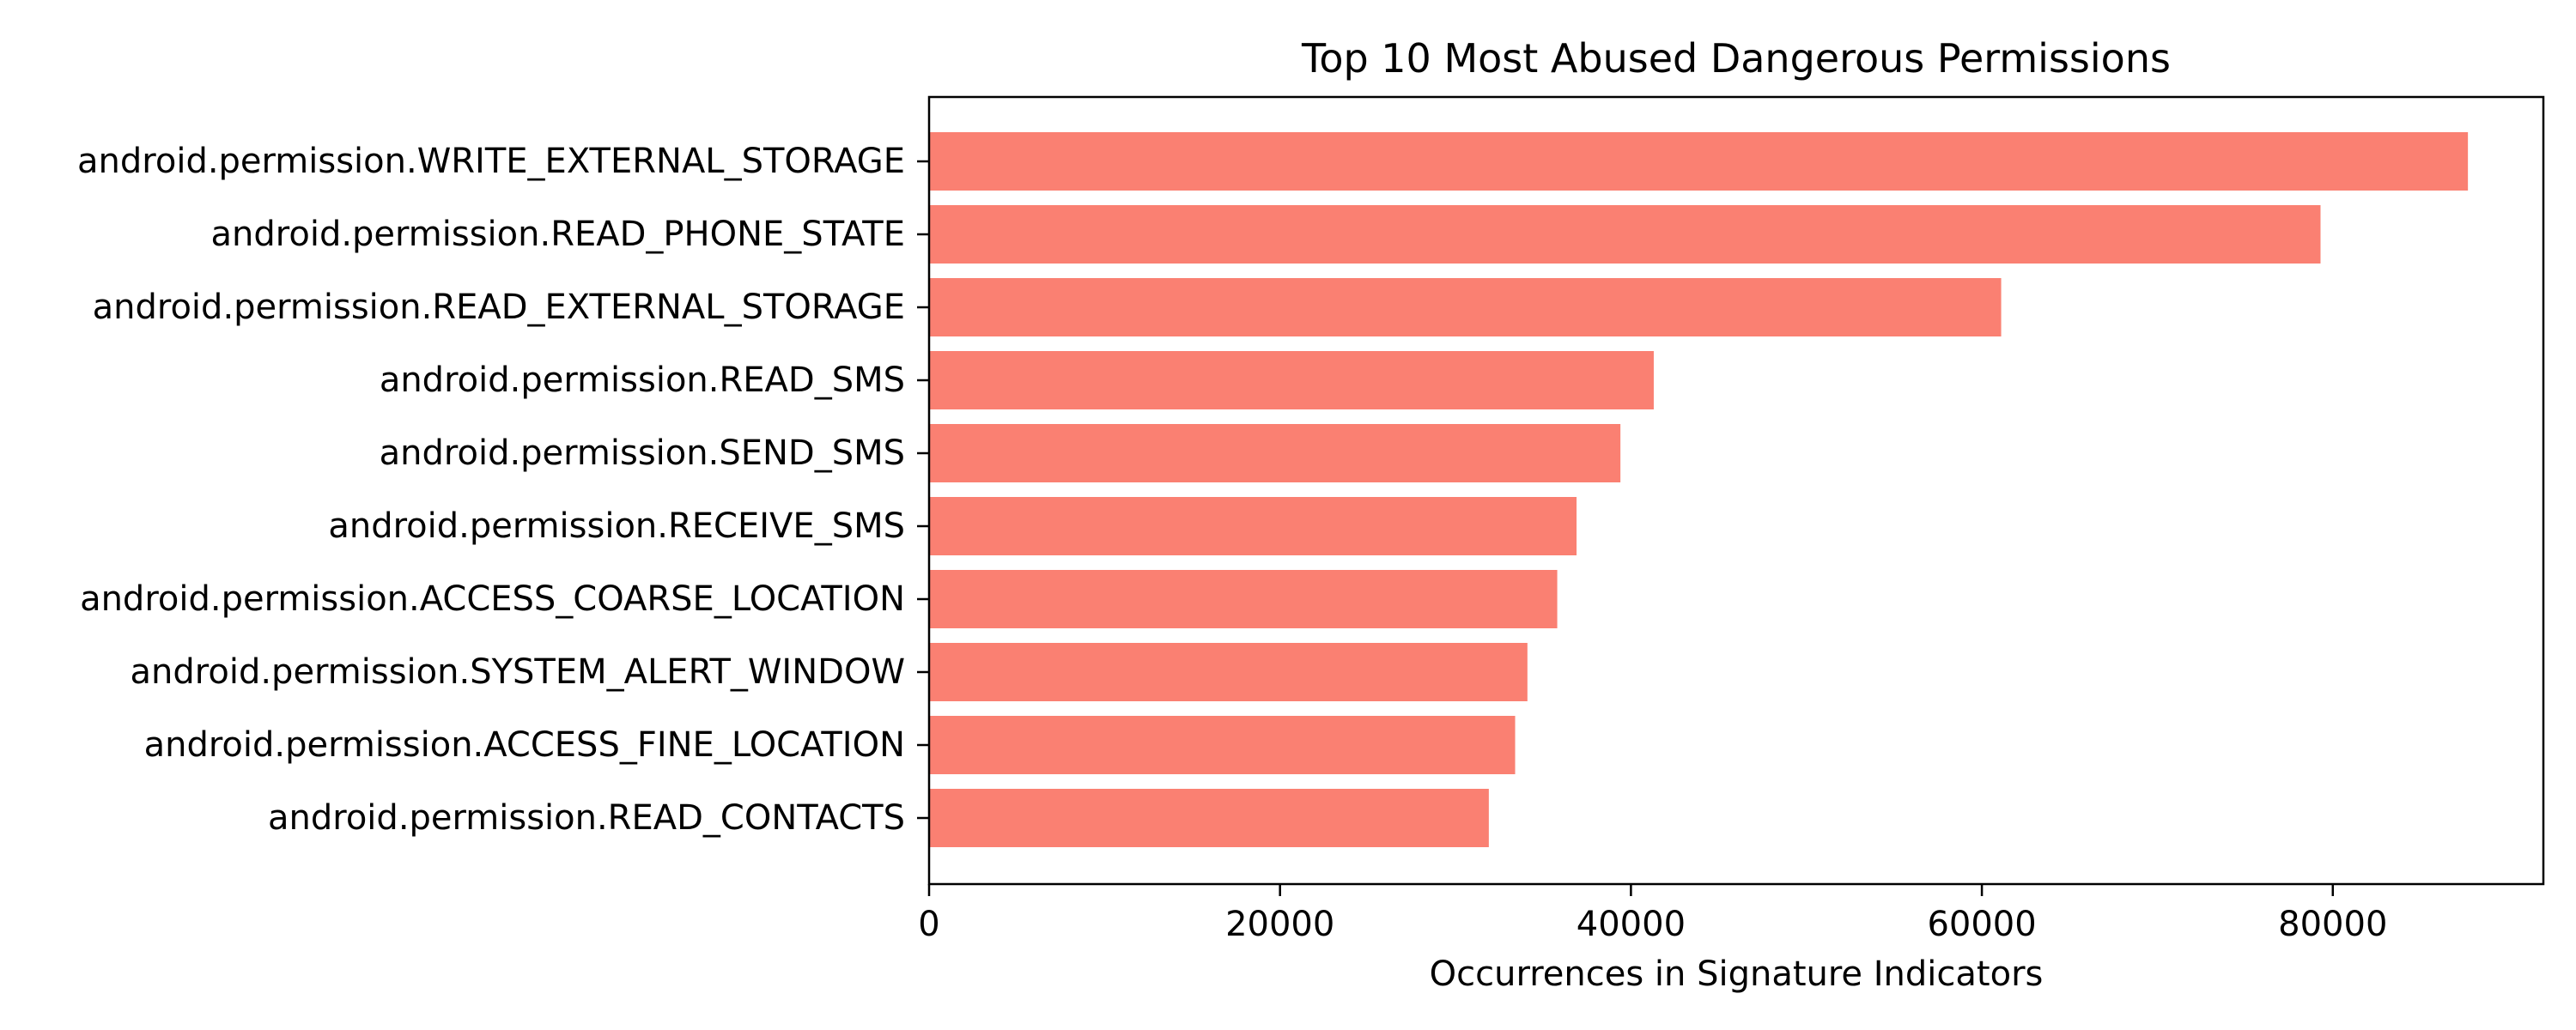  What do you see at coordinates (2332, 924) in the screenshot?
I see `x-tick-label: 80000` at bounding box center [2332, 924].